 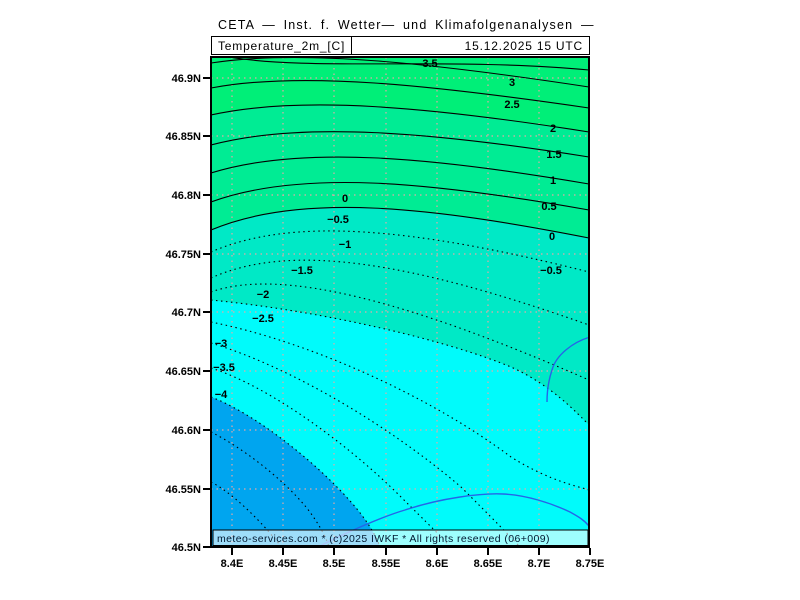 What do you see at coordinates (400, 332) in the screenshot?
I see `contour-m1.5` at bounding box center [400, 332].